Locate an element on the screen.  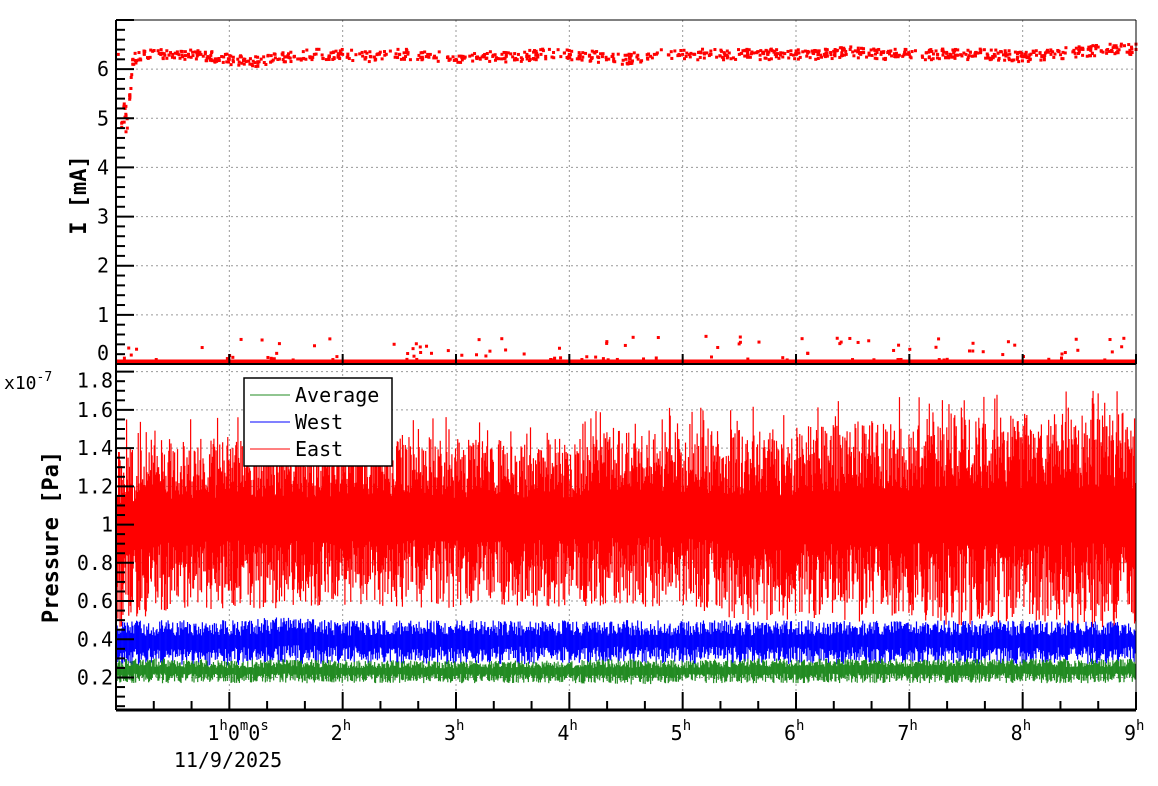
series-west is located at coordinates (626, 642).